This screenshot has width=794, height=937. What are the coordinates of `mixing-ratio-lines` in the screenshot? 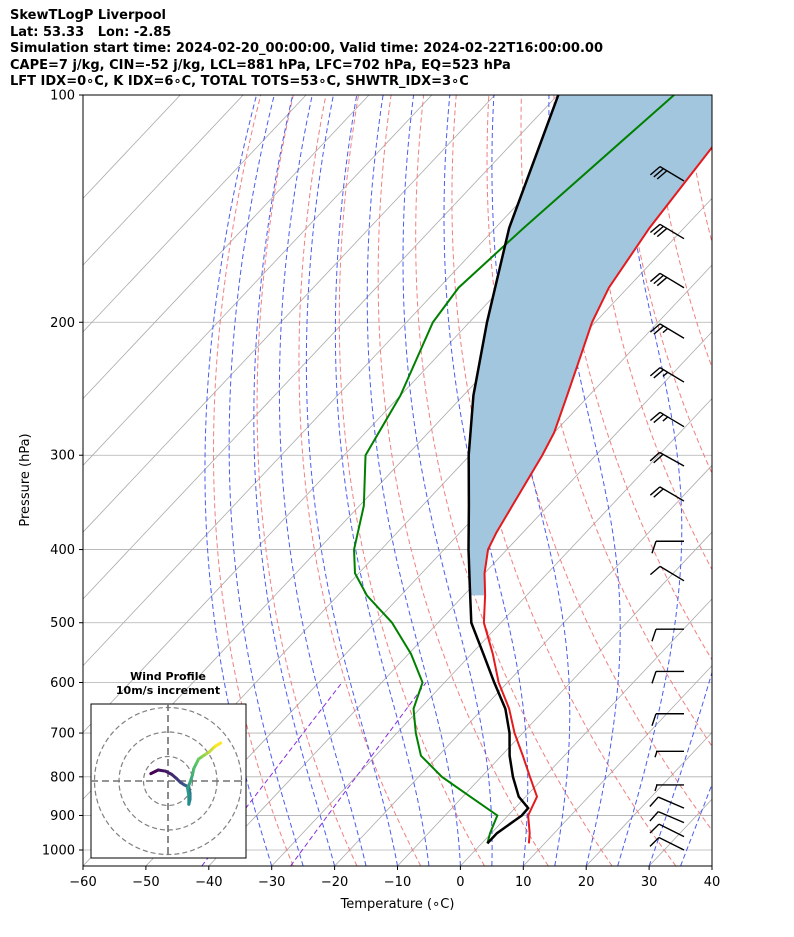 It's located at (314, 774).